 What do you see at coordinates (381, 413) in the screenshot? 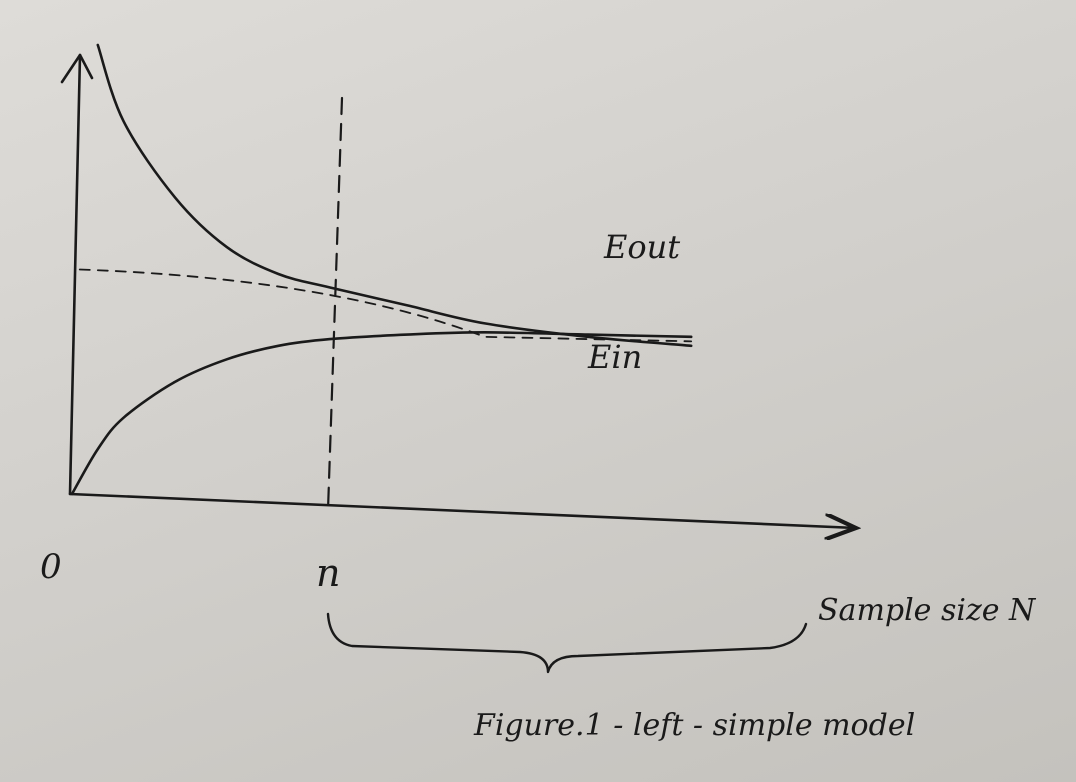
I see `series-line-ein` at bounding box center [381, 413].